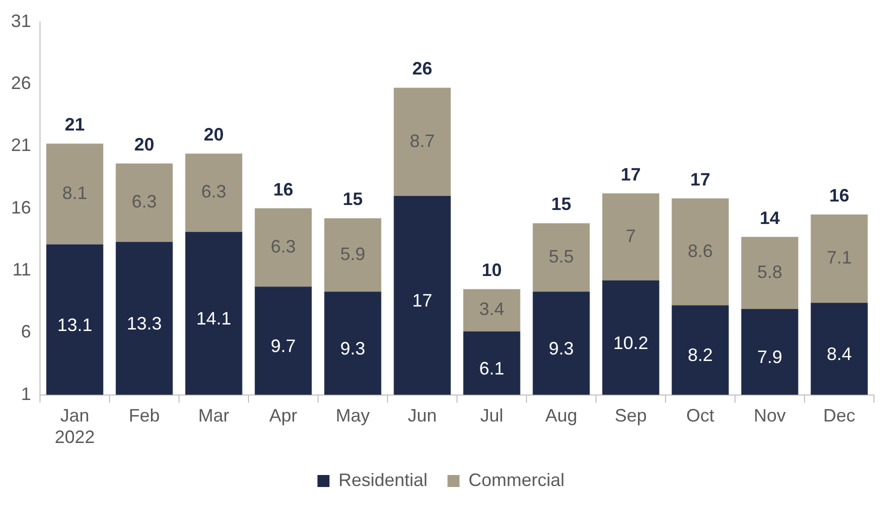 The height and width of the screenshot is (508, 892). What do you see at coordinates (74, 324) in the screenshot?
I see `data-label: 13.1` at bounding box center [74, 324].